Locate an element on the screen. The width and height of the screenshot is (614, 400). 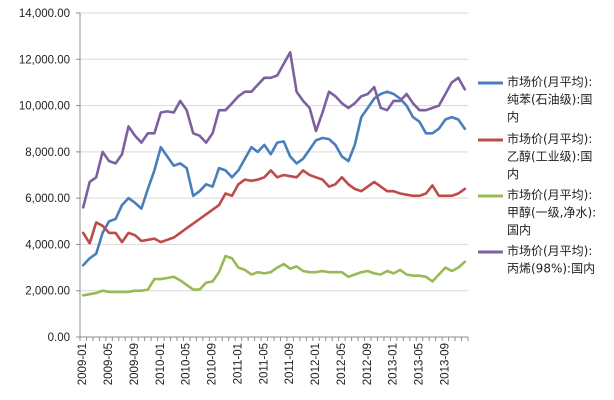
y-tick-label: 6,000.00 is located at coordinates (47, 199).